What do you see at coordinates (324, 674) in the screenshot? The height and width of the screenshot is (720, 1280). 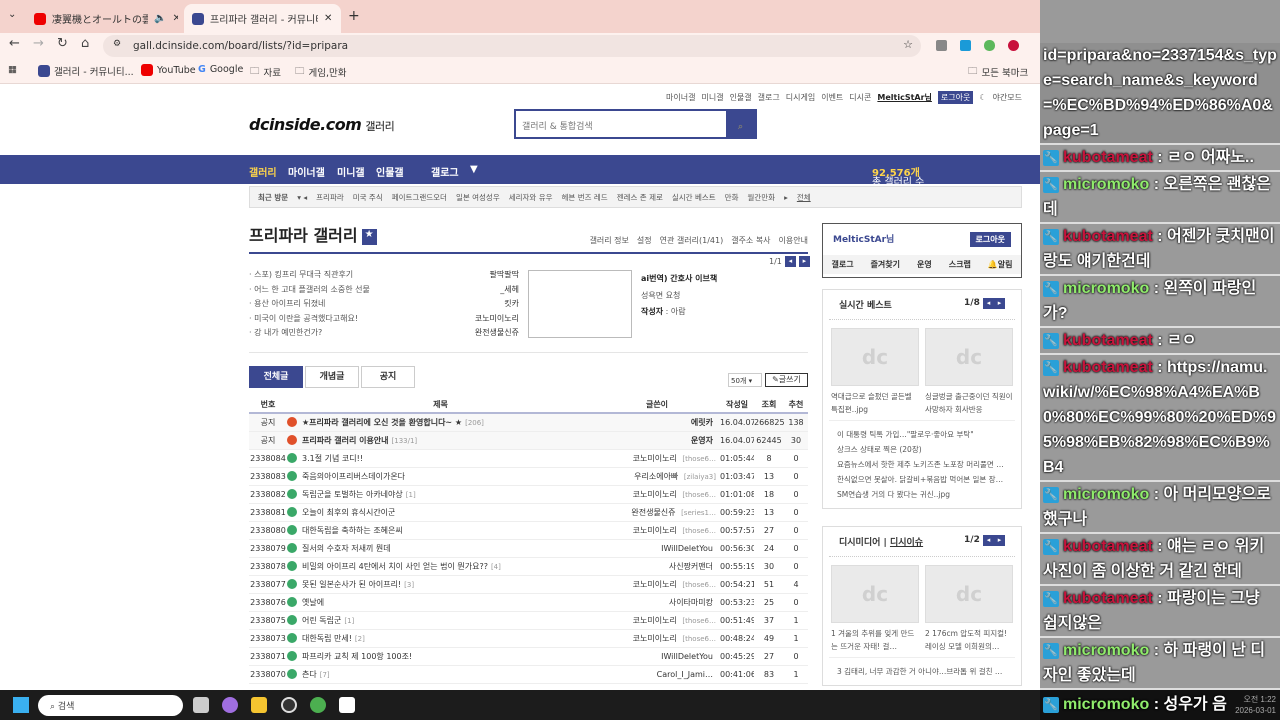 I see `comment-count: [7]` at bounding box center [324, 674].